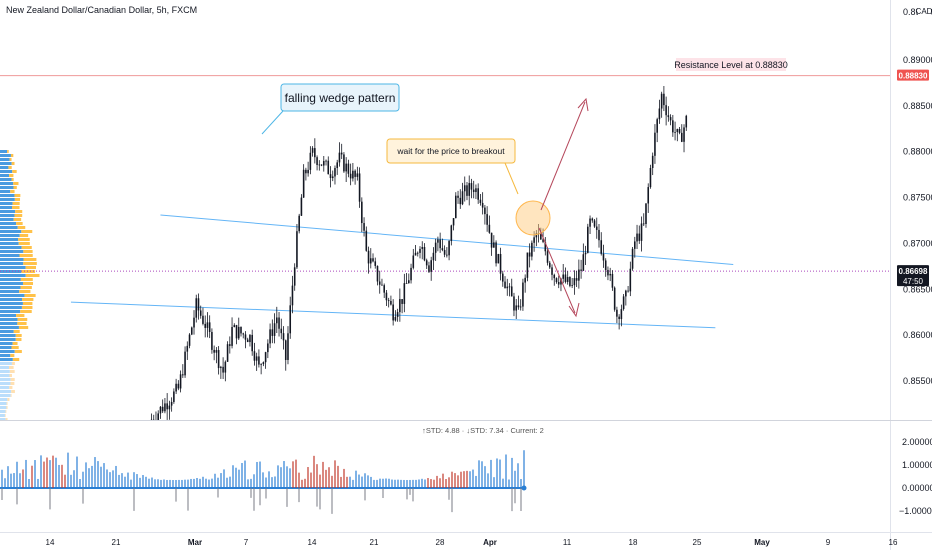 The height and width of the screenshot is (550, 932). What do you see at coordinates (697, 542) in the screenshot?
I see `date-tick: 25` at bounding box center [697, 542].